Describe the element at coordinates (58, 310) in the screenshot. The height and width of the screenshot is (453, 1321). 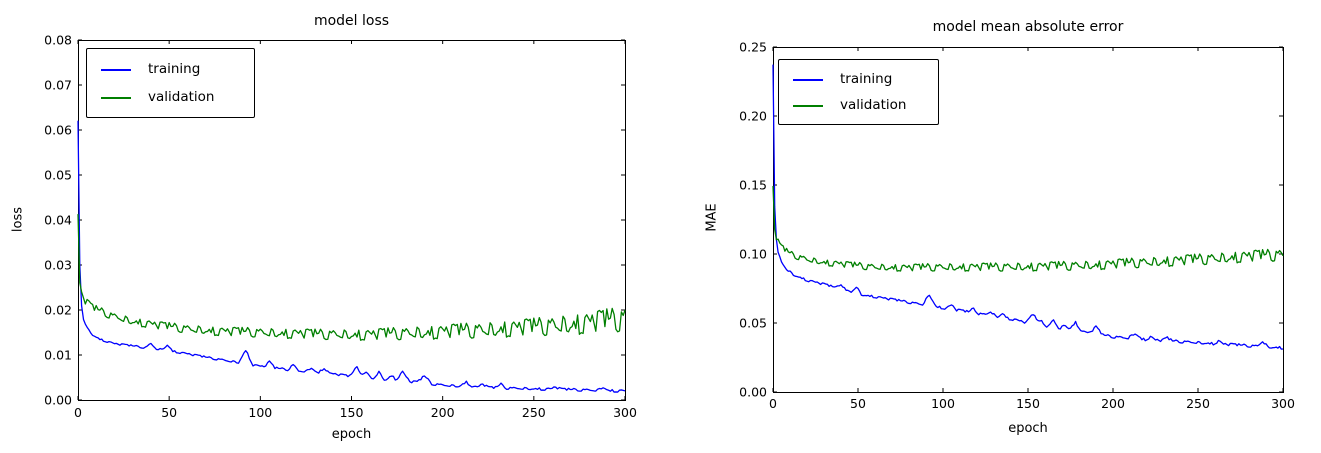
I see `y-tick-label: 0.02` at that location.